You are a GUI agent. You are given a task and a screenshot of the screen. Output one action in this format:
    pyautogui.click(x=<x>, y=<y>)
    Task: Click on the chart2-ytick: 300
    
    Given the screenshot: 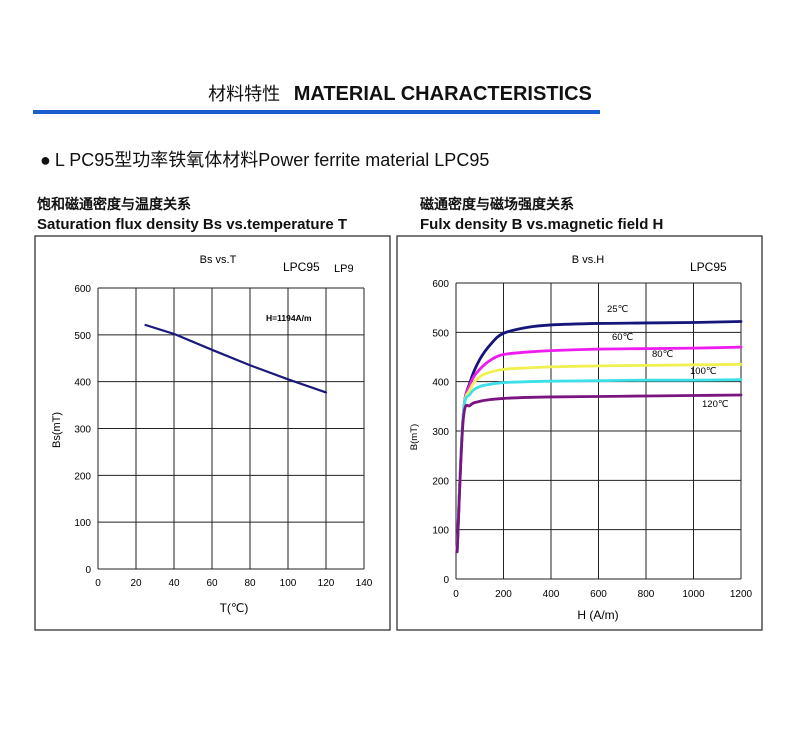 What is the action you would take?
    pyautogui.click(x=440, y=432)
    